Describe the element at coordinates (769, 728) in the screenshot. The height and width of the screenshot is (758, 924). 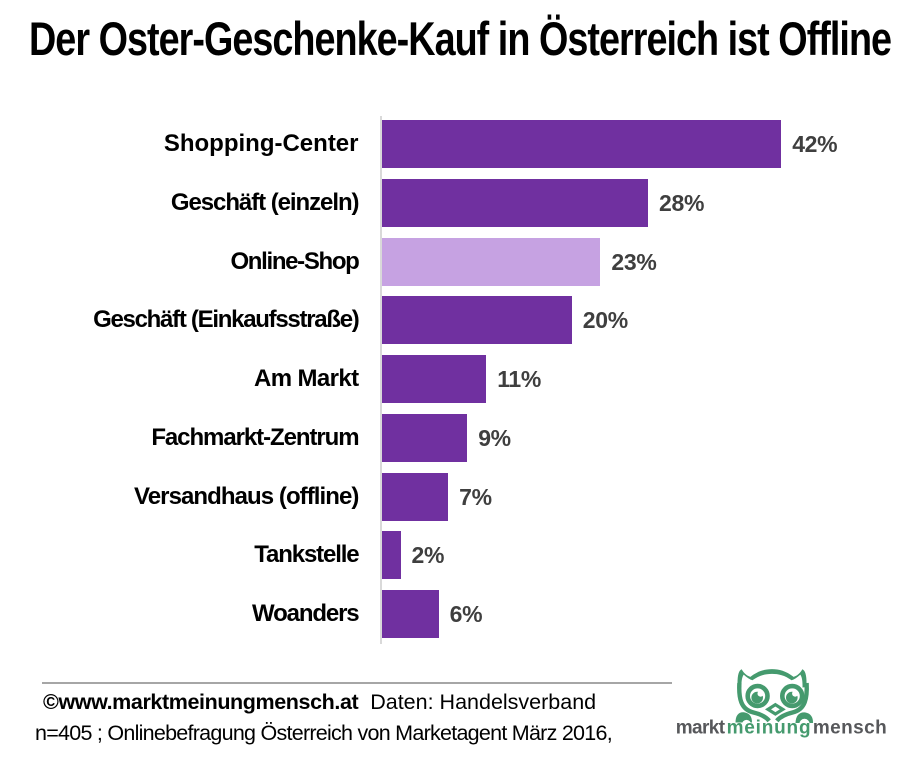
I see `svg-text: meinung` at that location.